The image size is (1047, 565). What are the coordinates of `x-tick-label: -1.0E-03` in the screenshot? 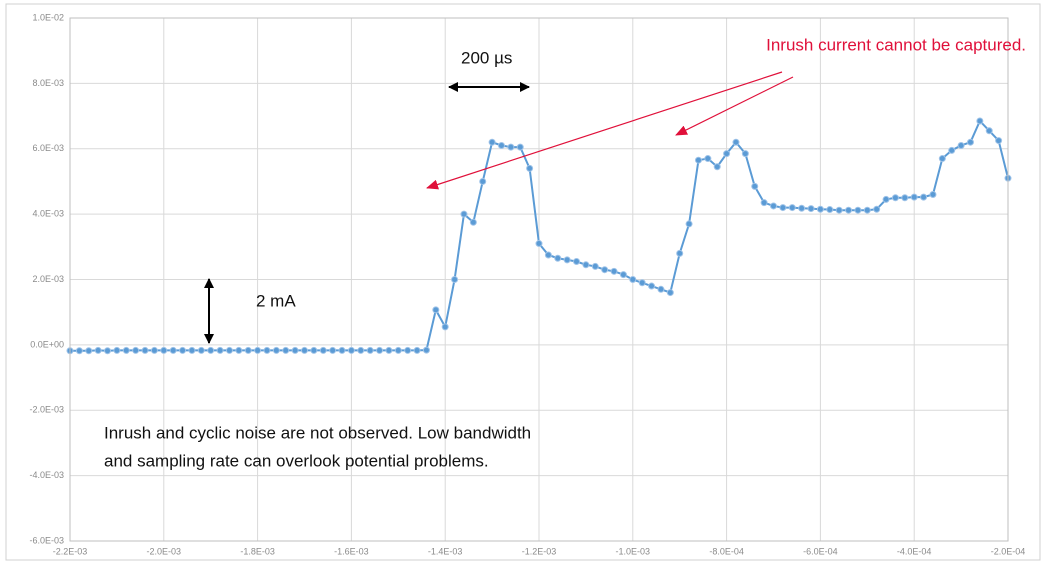 It's located at (633, 551).